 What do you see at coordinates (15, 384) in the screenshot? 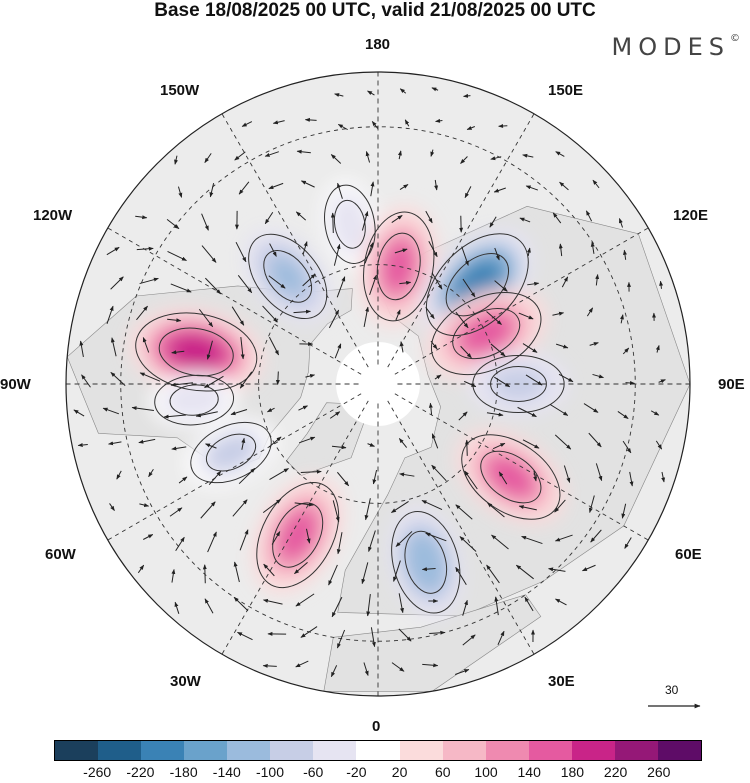
I see `label-lon-90w: 90W` at bounding box center [15, 384].